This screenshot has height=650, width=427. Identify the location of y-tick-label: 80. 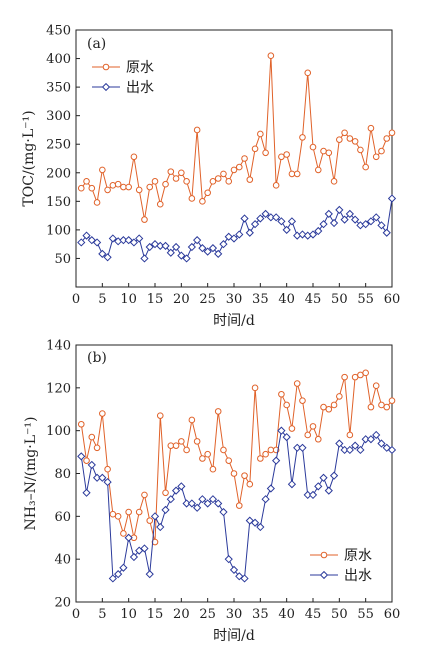
(62, 474).